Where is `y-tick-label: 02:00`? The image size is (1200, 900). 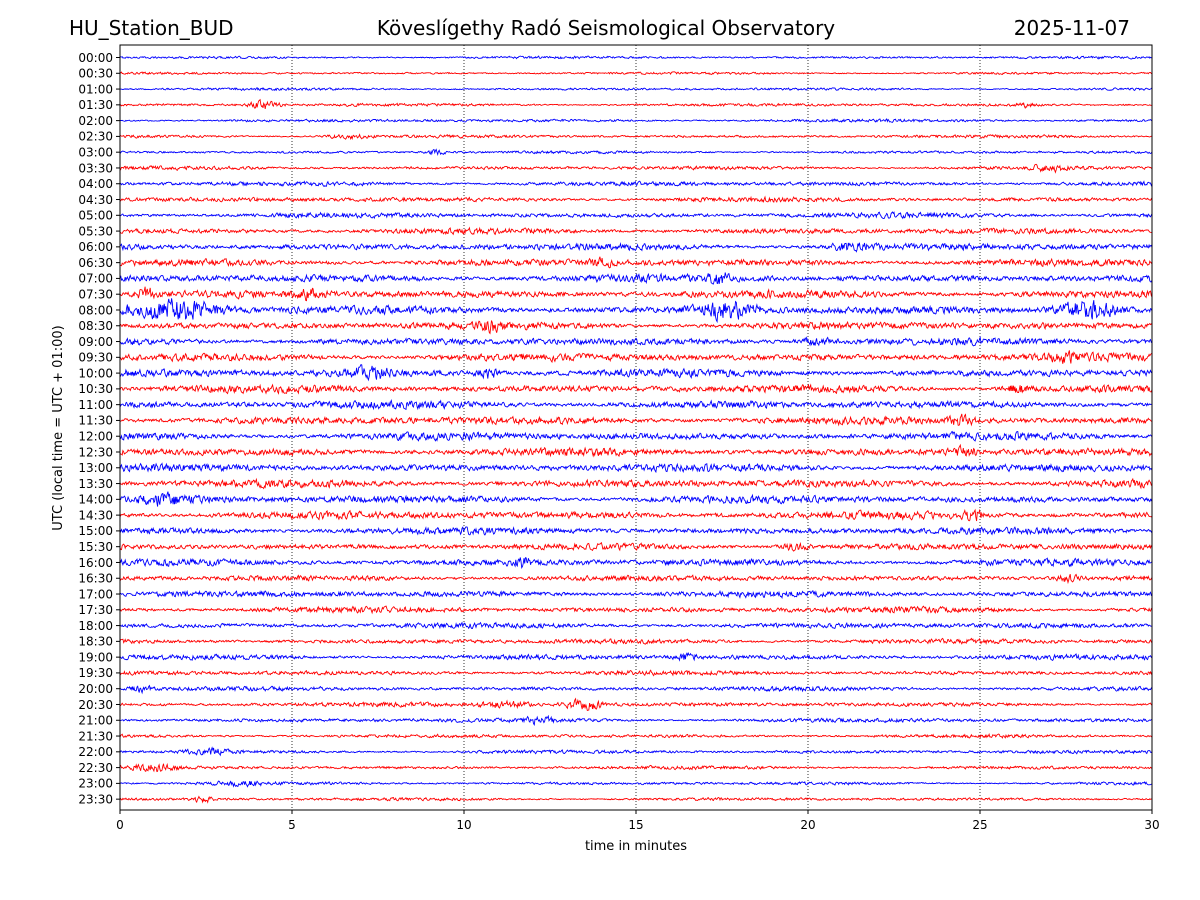 y-tick-label: 02:00 is located at coordinates (95, 121).